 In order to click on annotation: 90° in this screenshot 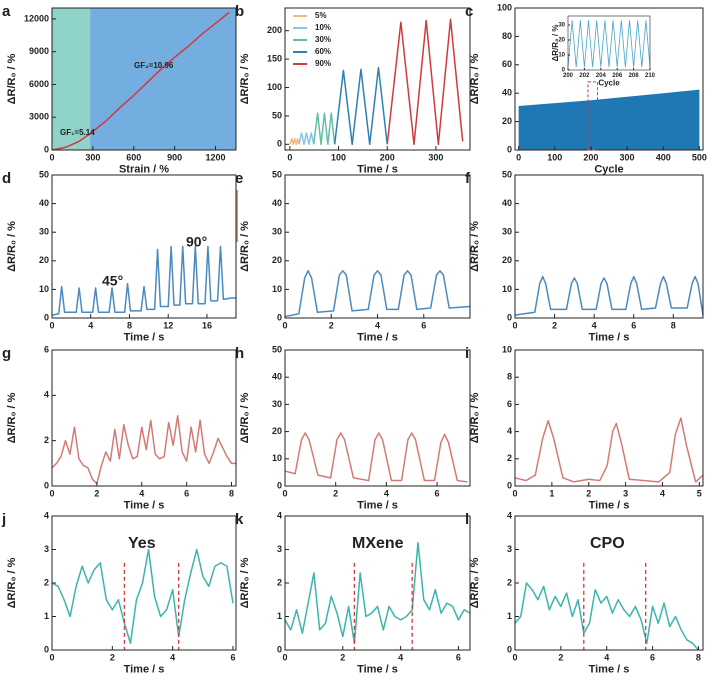, I will do `click(196, 242)`.